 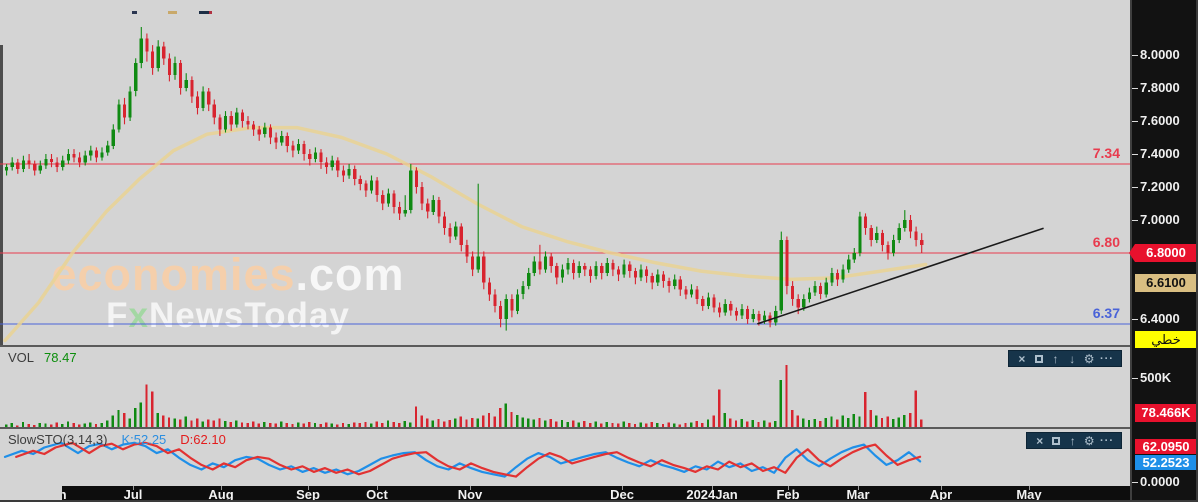 What do you see at coordinates (58, 439) in the screenshot?
I see `stochastic-label: SlowSTO(3,14,3)` at bounding box center [58, 439].